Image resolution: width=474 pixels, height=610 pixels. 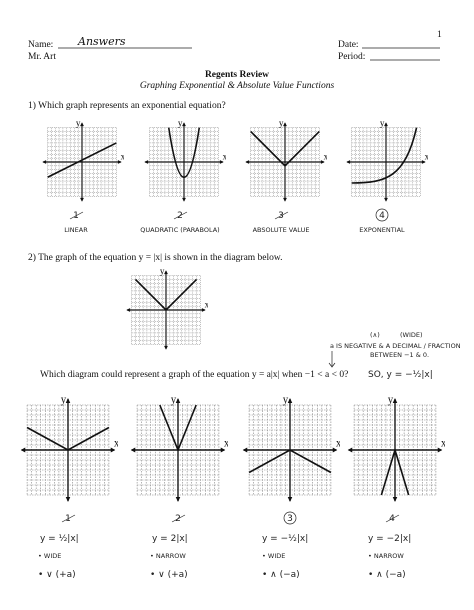 I want to click on arrow-head, so click(x=332, y=365).